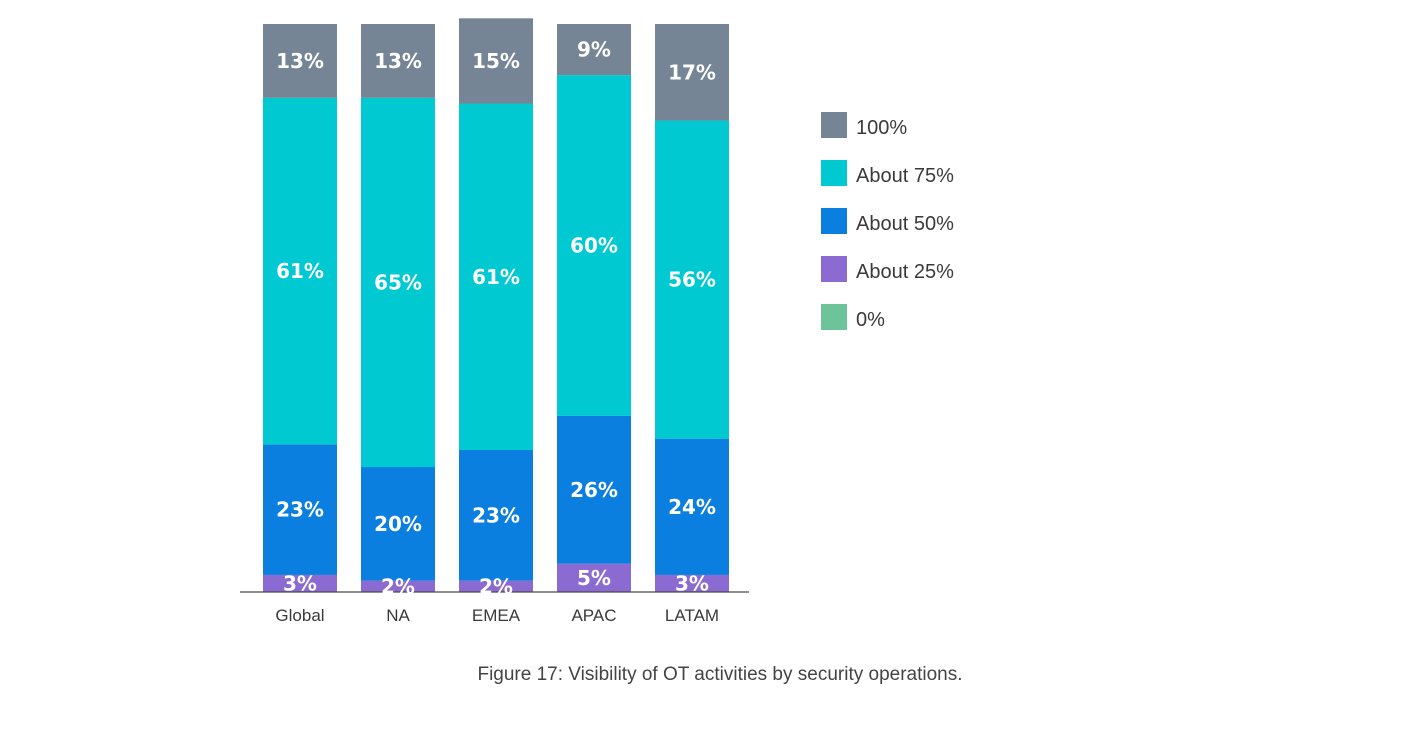 This screenshot has height=731, width=1401. I want to click on value-label: 17%, so click(692, 72).